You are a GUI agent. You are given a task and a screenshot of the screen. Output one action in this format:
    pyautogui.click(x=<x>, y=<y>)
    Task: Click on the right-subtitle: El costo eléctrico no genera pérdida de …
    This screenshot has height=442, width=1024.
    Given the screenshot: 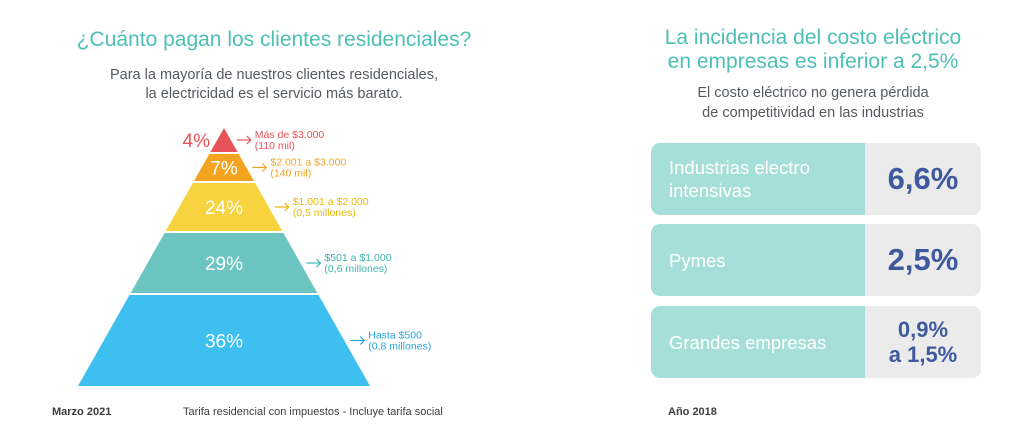 What is the action you would take?
    pyautogui.click(x=813, y=103)
    